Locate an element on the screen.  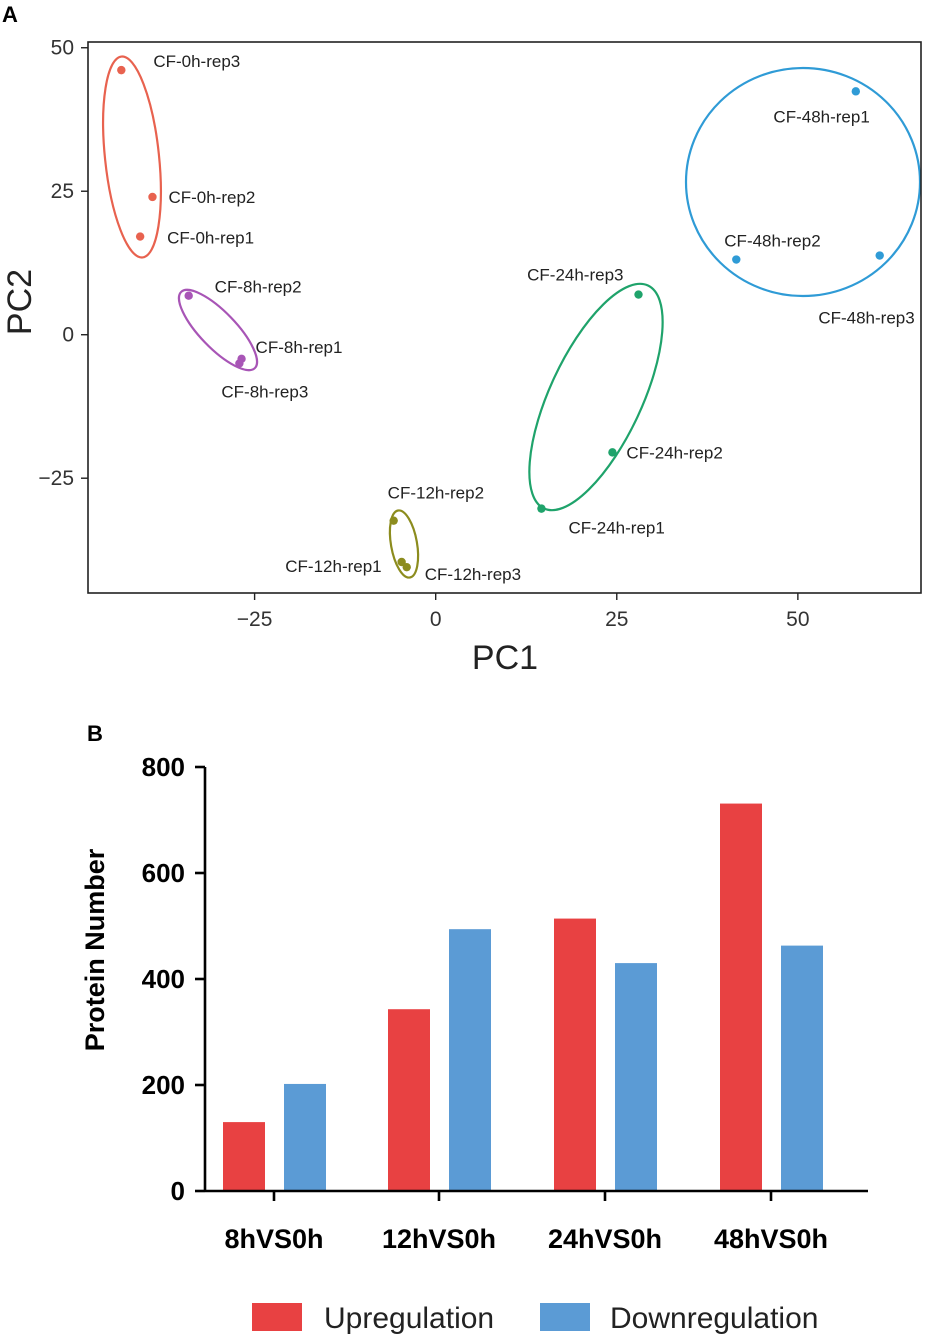
panel-b-letter: B is located at coordinates (95, 733).